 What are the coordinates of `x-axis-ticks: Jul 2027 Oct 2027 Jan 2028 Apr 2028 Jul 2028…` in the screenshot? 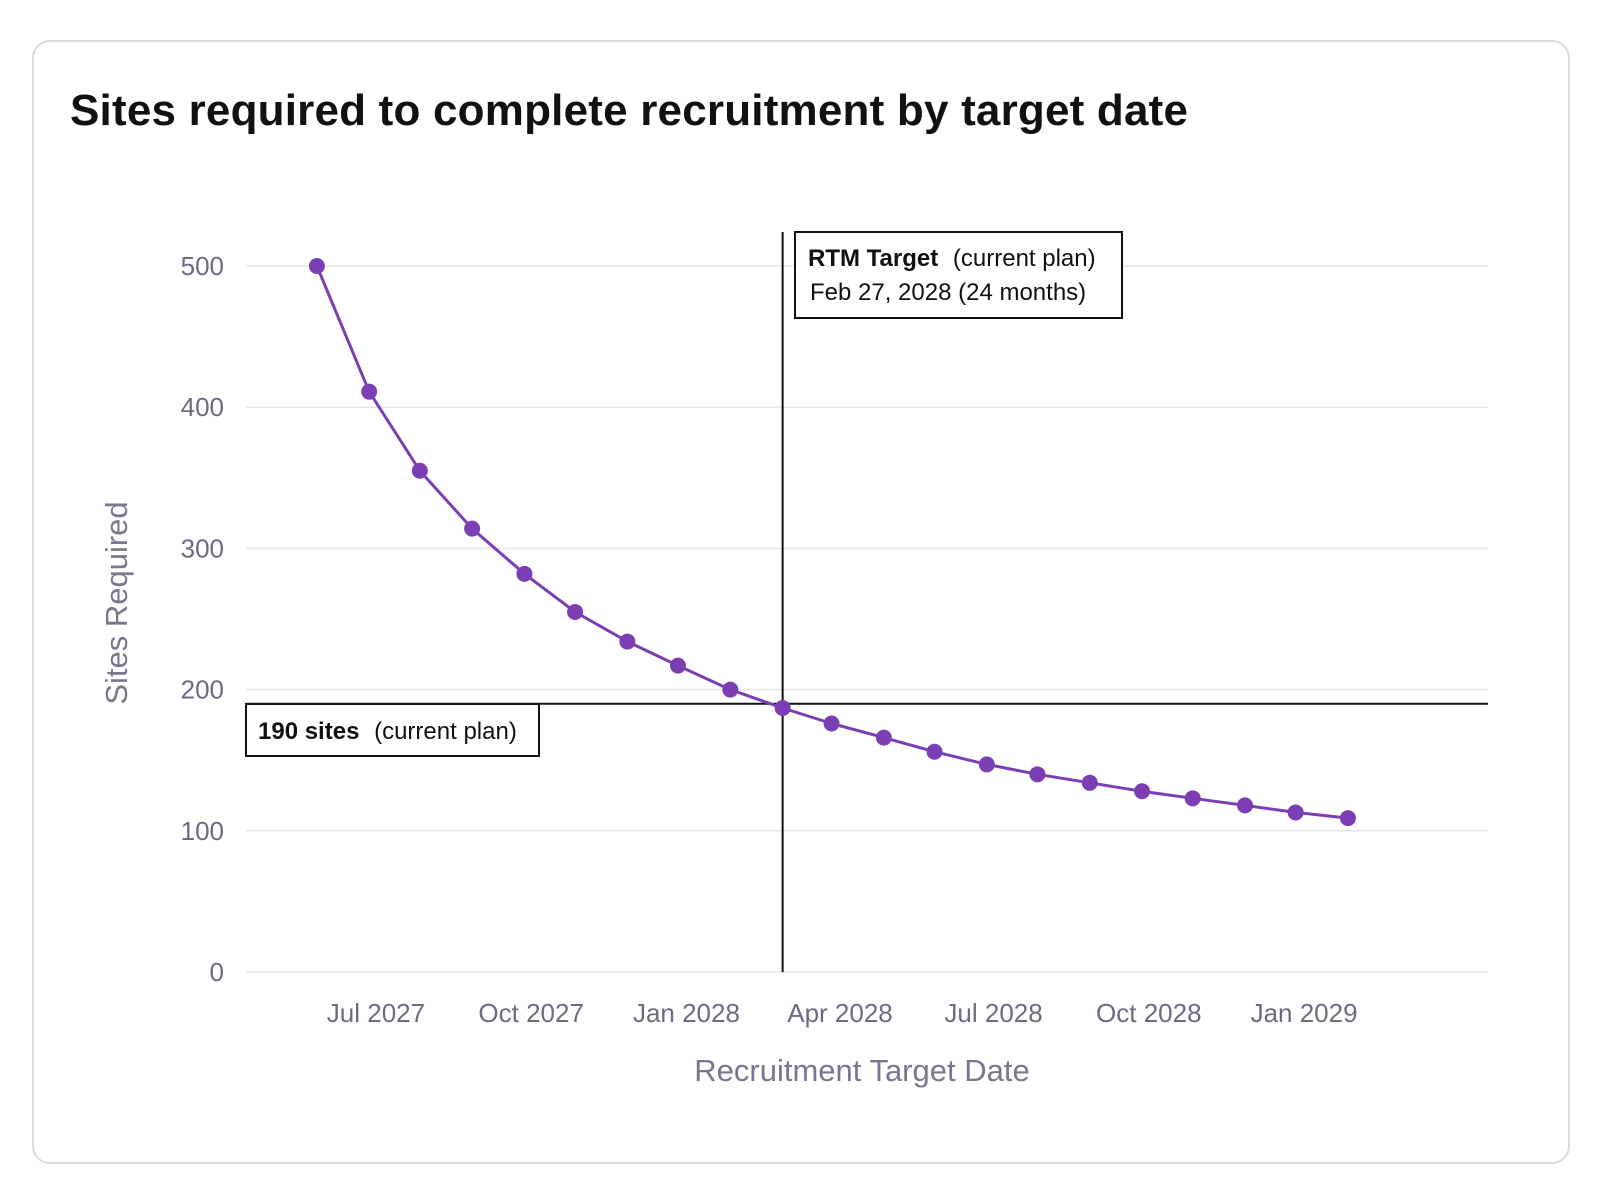 It's located at (842, 1013).